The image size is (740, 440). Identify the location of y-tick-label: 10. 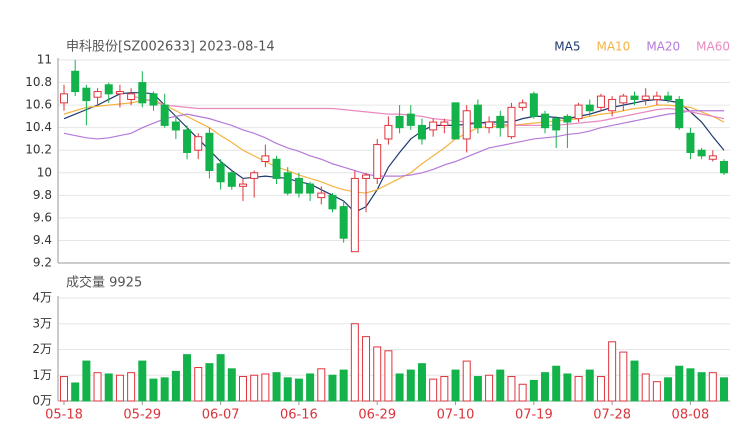
(44, 172).